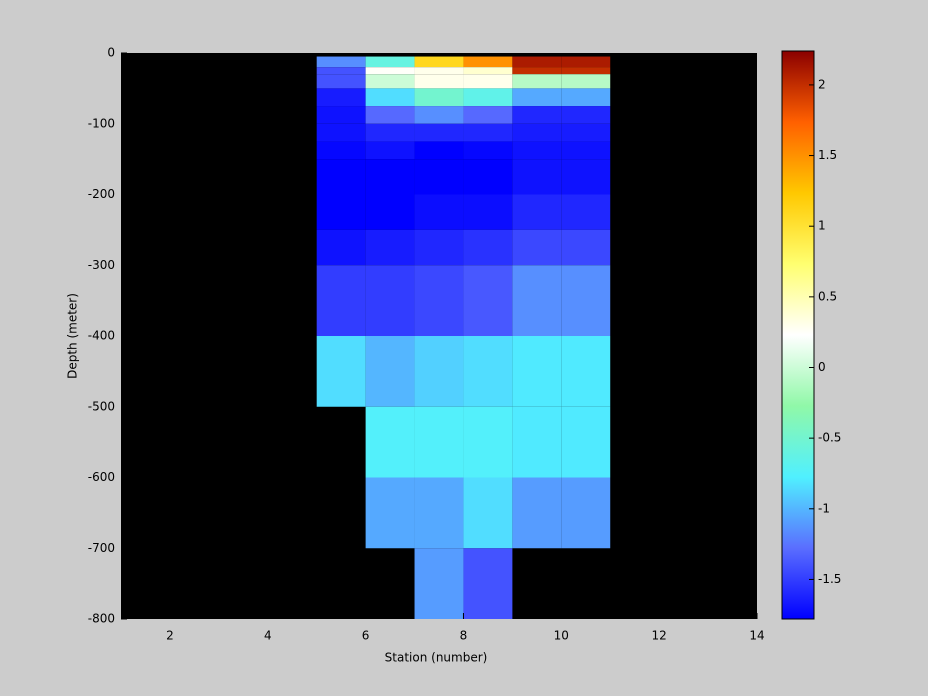  I want to click on colorbar-tick-label: -0.5, so click(829, 438).